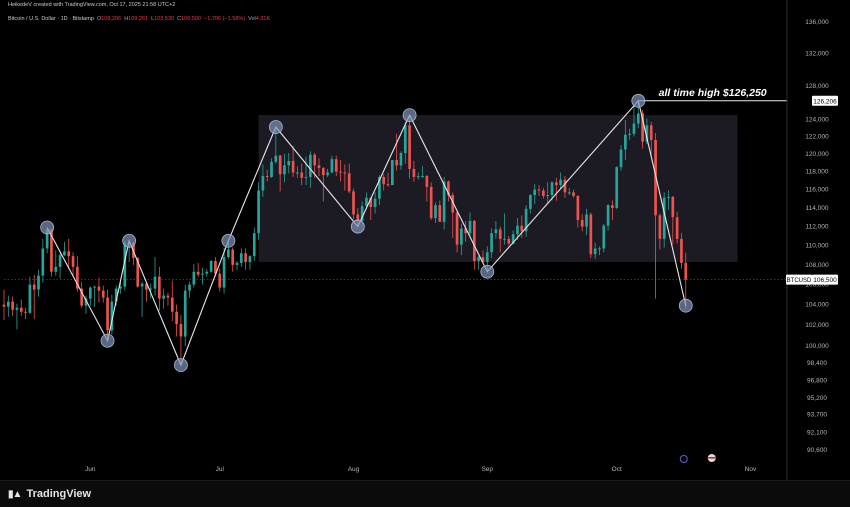 Image resolution: width=850 pixels, height=507 pixels. I want to click on tradingview-logo: ▮▲ TradingView, so click(49, 494).